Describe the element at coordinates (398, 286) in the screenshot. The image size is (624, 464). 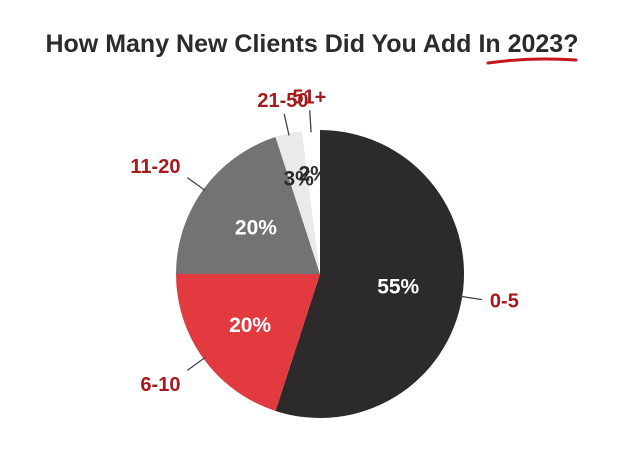
I see `slice-value-label-0-5: 55%` at that location.